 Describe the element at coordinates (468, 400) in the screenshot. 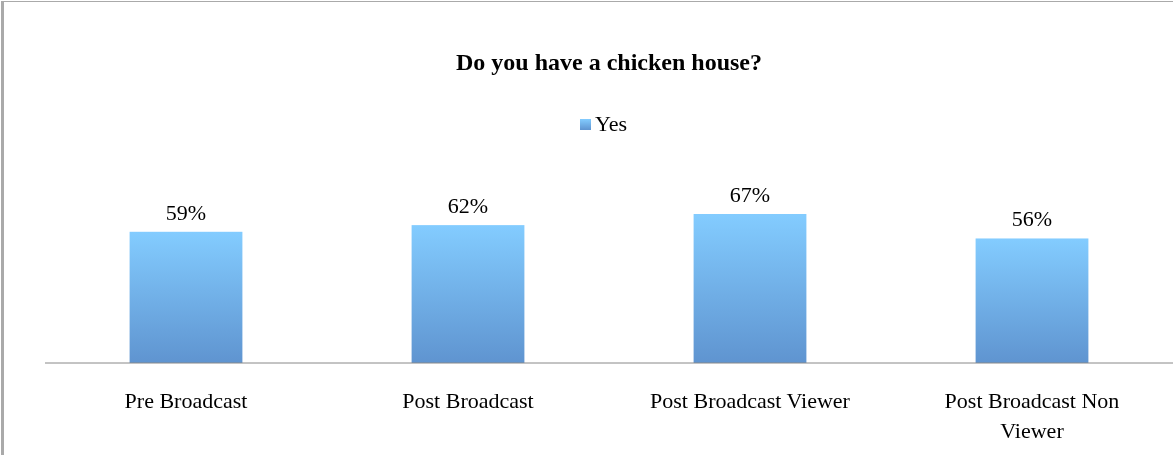

I see `x-tick-label: Post Broadcast` at that location.